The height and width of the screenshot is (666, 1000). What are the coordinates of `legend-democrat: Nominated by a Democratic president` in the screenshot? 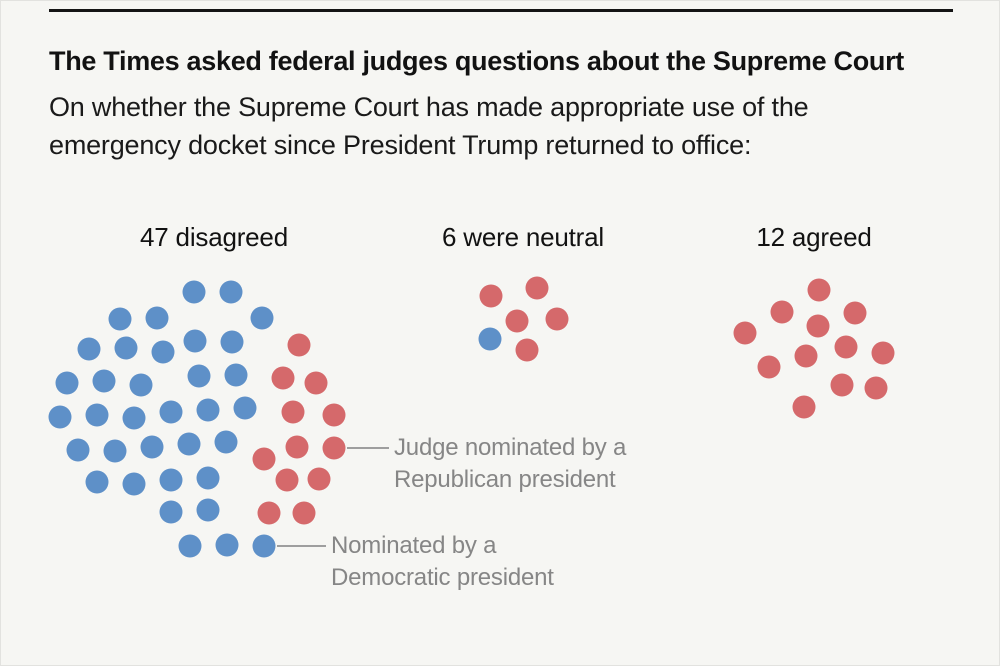 It's located at (442, 562).